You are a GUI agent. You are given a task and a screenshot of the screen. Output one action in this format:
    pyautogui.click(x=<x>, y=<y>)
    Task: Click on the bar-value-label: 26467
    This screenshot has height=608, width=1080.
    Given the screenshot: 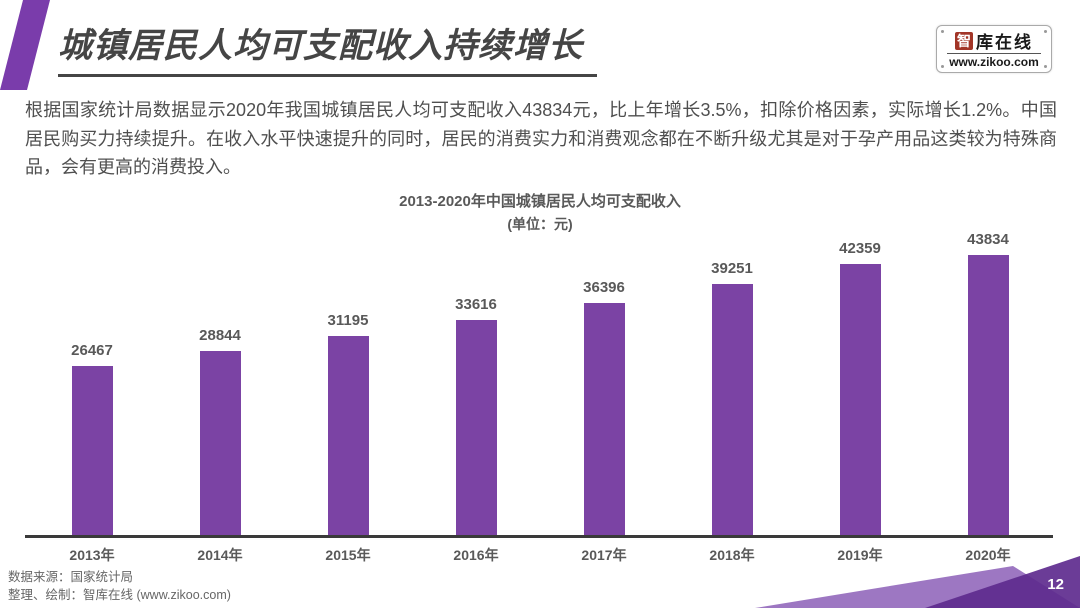 What is the action you would take?
    pyautogui.click(x=92, y=350)
    